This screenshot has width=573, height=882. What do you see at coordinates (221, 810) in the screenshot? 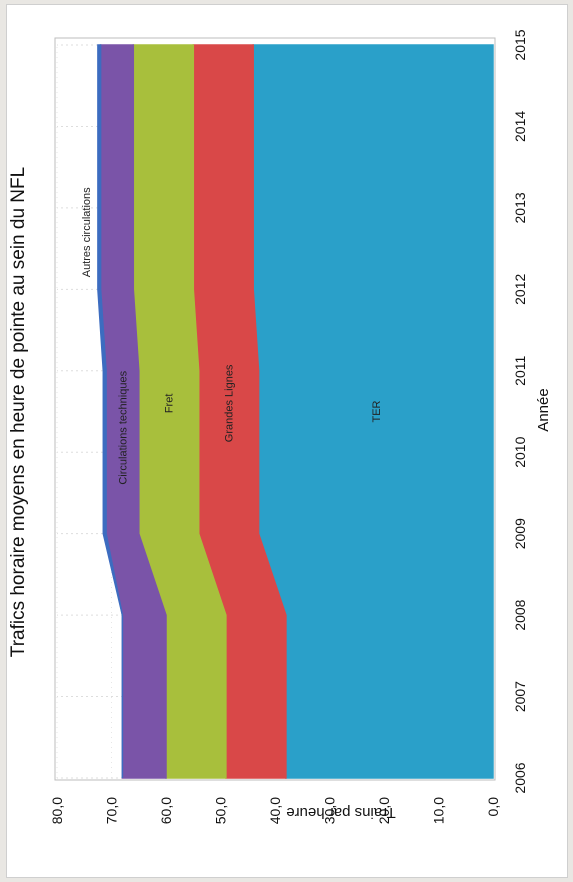
I see `y-tick-label: 50,0` at bounding box center [221, 810].